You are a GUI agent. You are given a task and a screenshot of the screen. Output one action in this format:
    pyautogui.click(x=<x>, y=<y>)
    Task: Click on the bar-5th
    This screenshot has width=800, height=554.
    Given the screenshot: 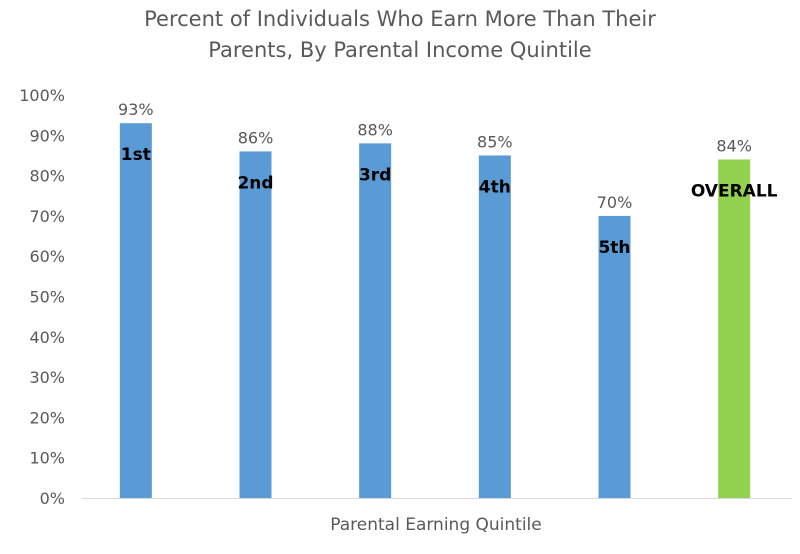 What is the action you would take?
    pyautogui.click(x=614, y=356)
    